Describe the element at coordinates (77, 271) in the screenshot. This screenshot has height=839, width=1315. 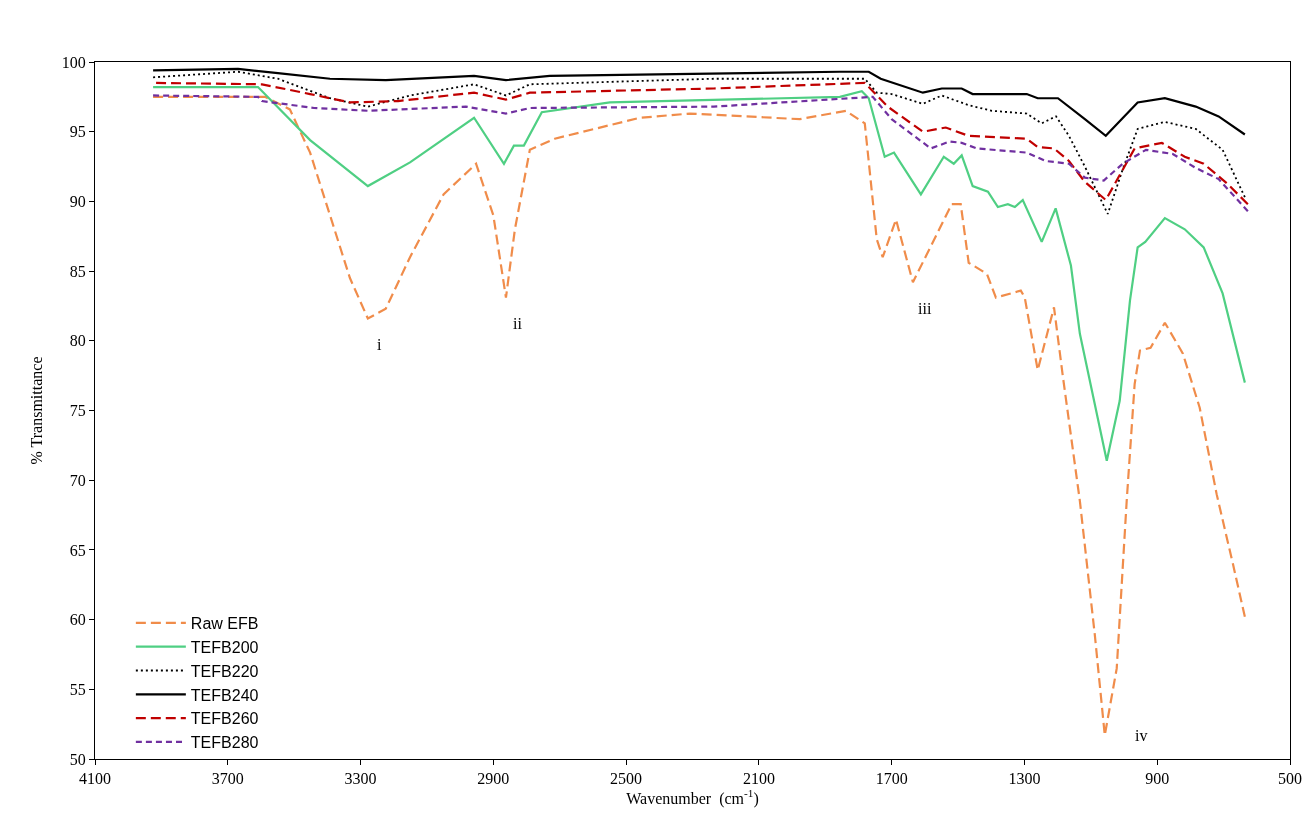
I see `y-tick-label: 85` at that location.